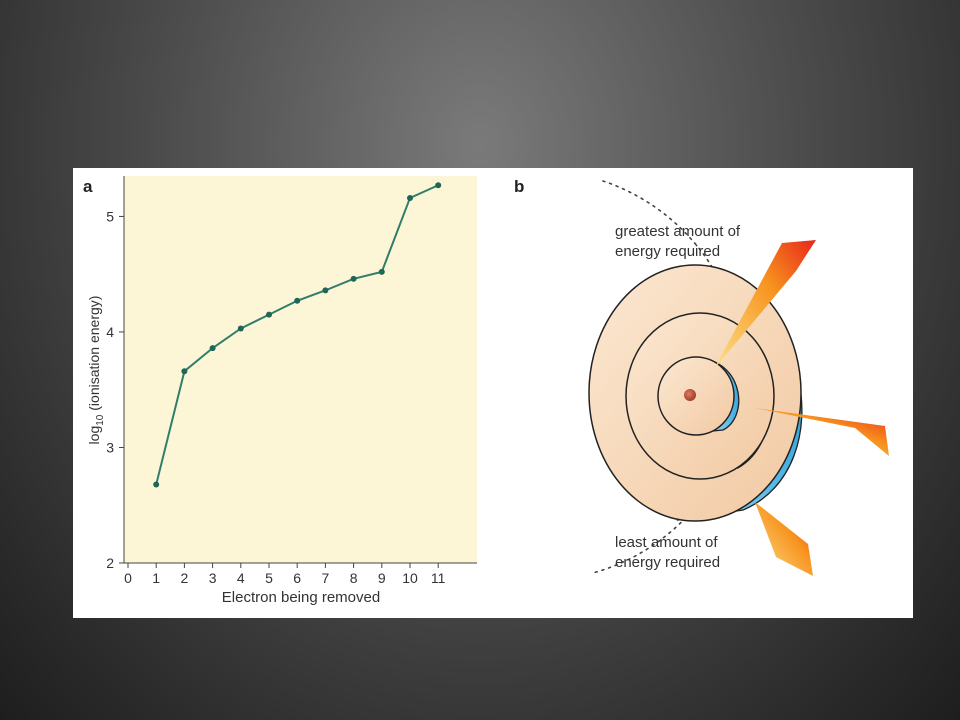  Describe the element at coordinates (667, 562) in the screenshot. I see `label-least-line2: energy required` at that location.